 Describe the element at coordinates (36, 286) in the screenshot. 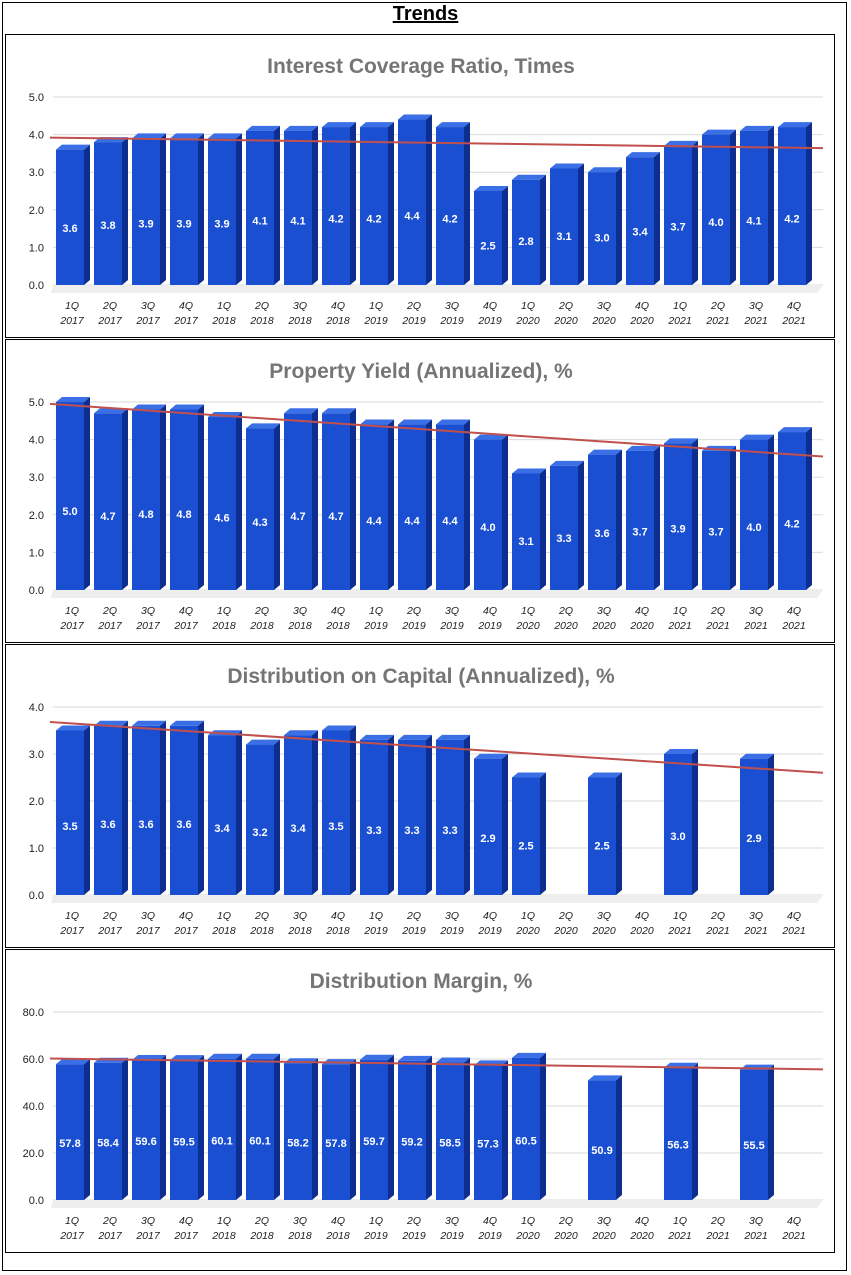

I see `y-tick-label: 0.0` at that location.